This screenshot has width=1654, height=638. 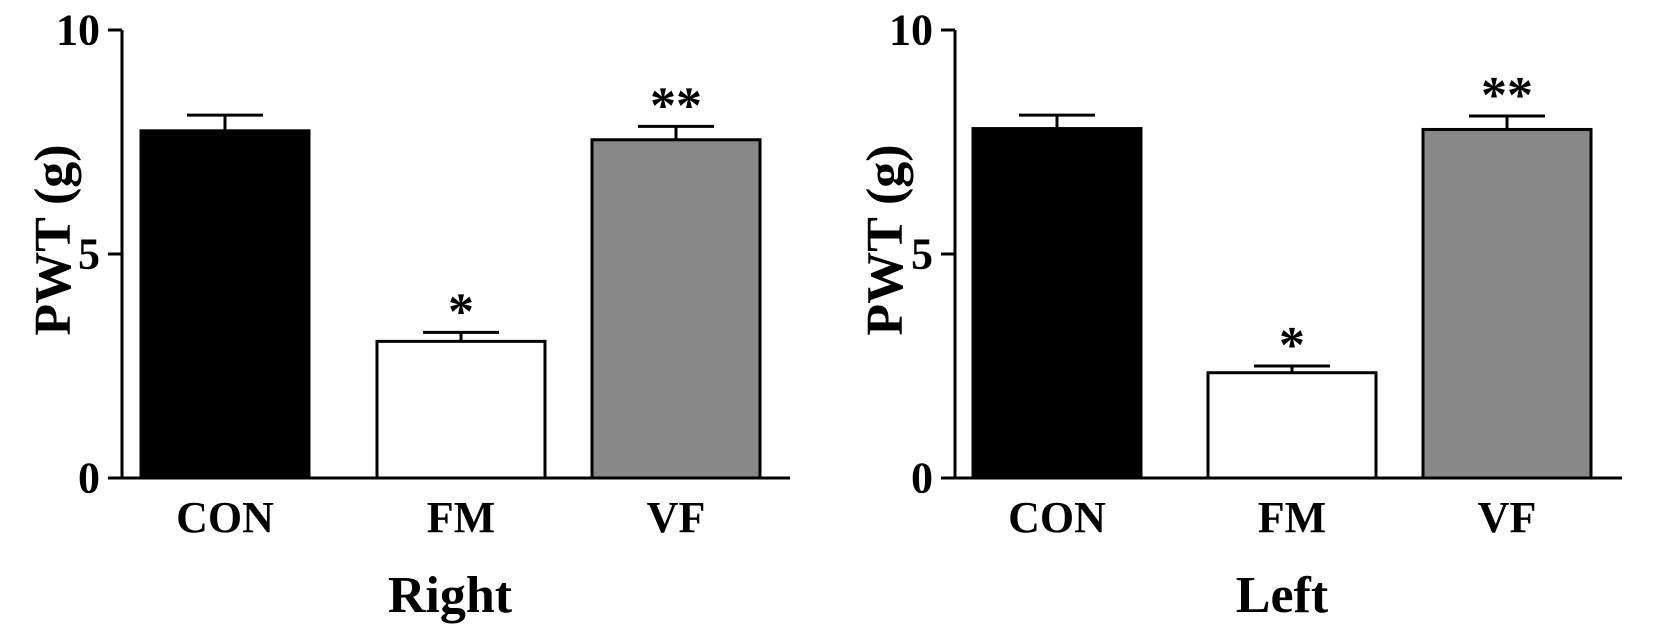 I want to click on x-axis-title: Left, so click(x=1282, y=595).